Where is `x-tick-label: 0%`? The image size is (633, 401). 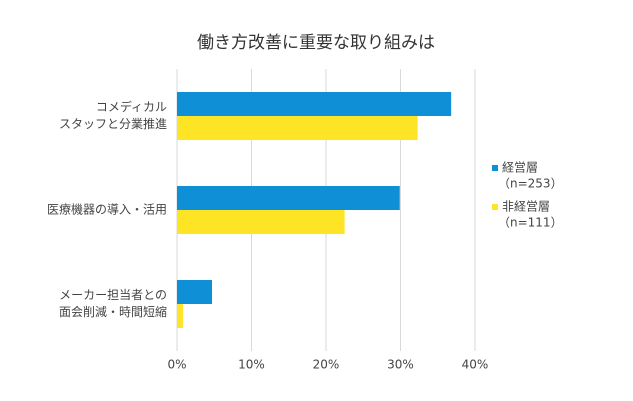 x-tick-label: 0% is located at coordinates (176, 365).